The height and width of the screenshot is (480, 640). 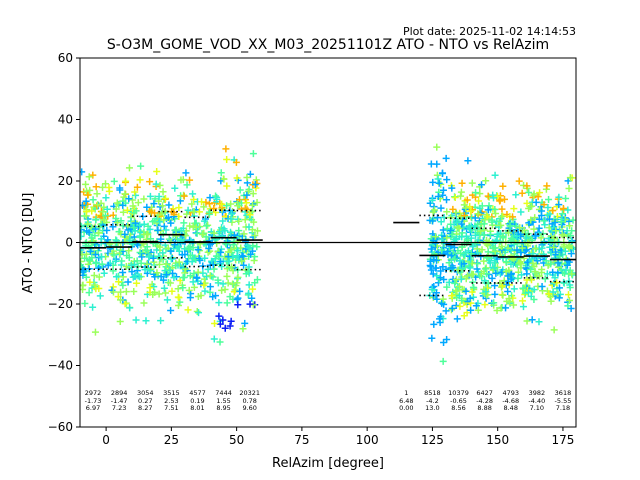 What do you see at coordinates (406, 393) in the screenshot?
I see `bin-stat-label: 1` at bounding box center [406, 393].